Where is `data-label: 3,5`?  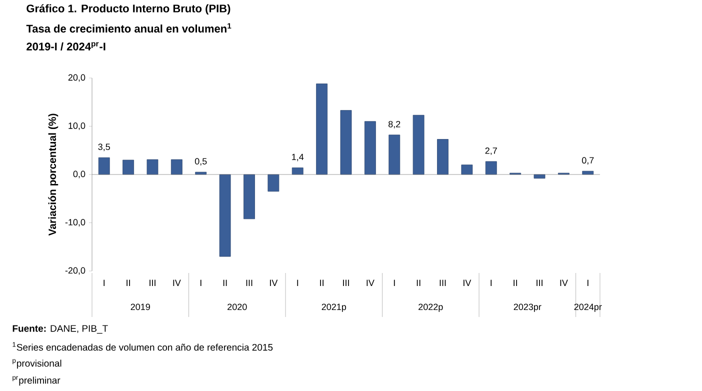
data-label: 3,5 is located at coordinates (104, 148).